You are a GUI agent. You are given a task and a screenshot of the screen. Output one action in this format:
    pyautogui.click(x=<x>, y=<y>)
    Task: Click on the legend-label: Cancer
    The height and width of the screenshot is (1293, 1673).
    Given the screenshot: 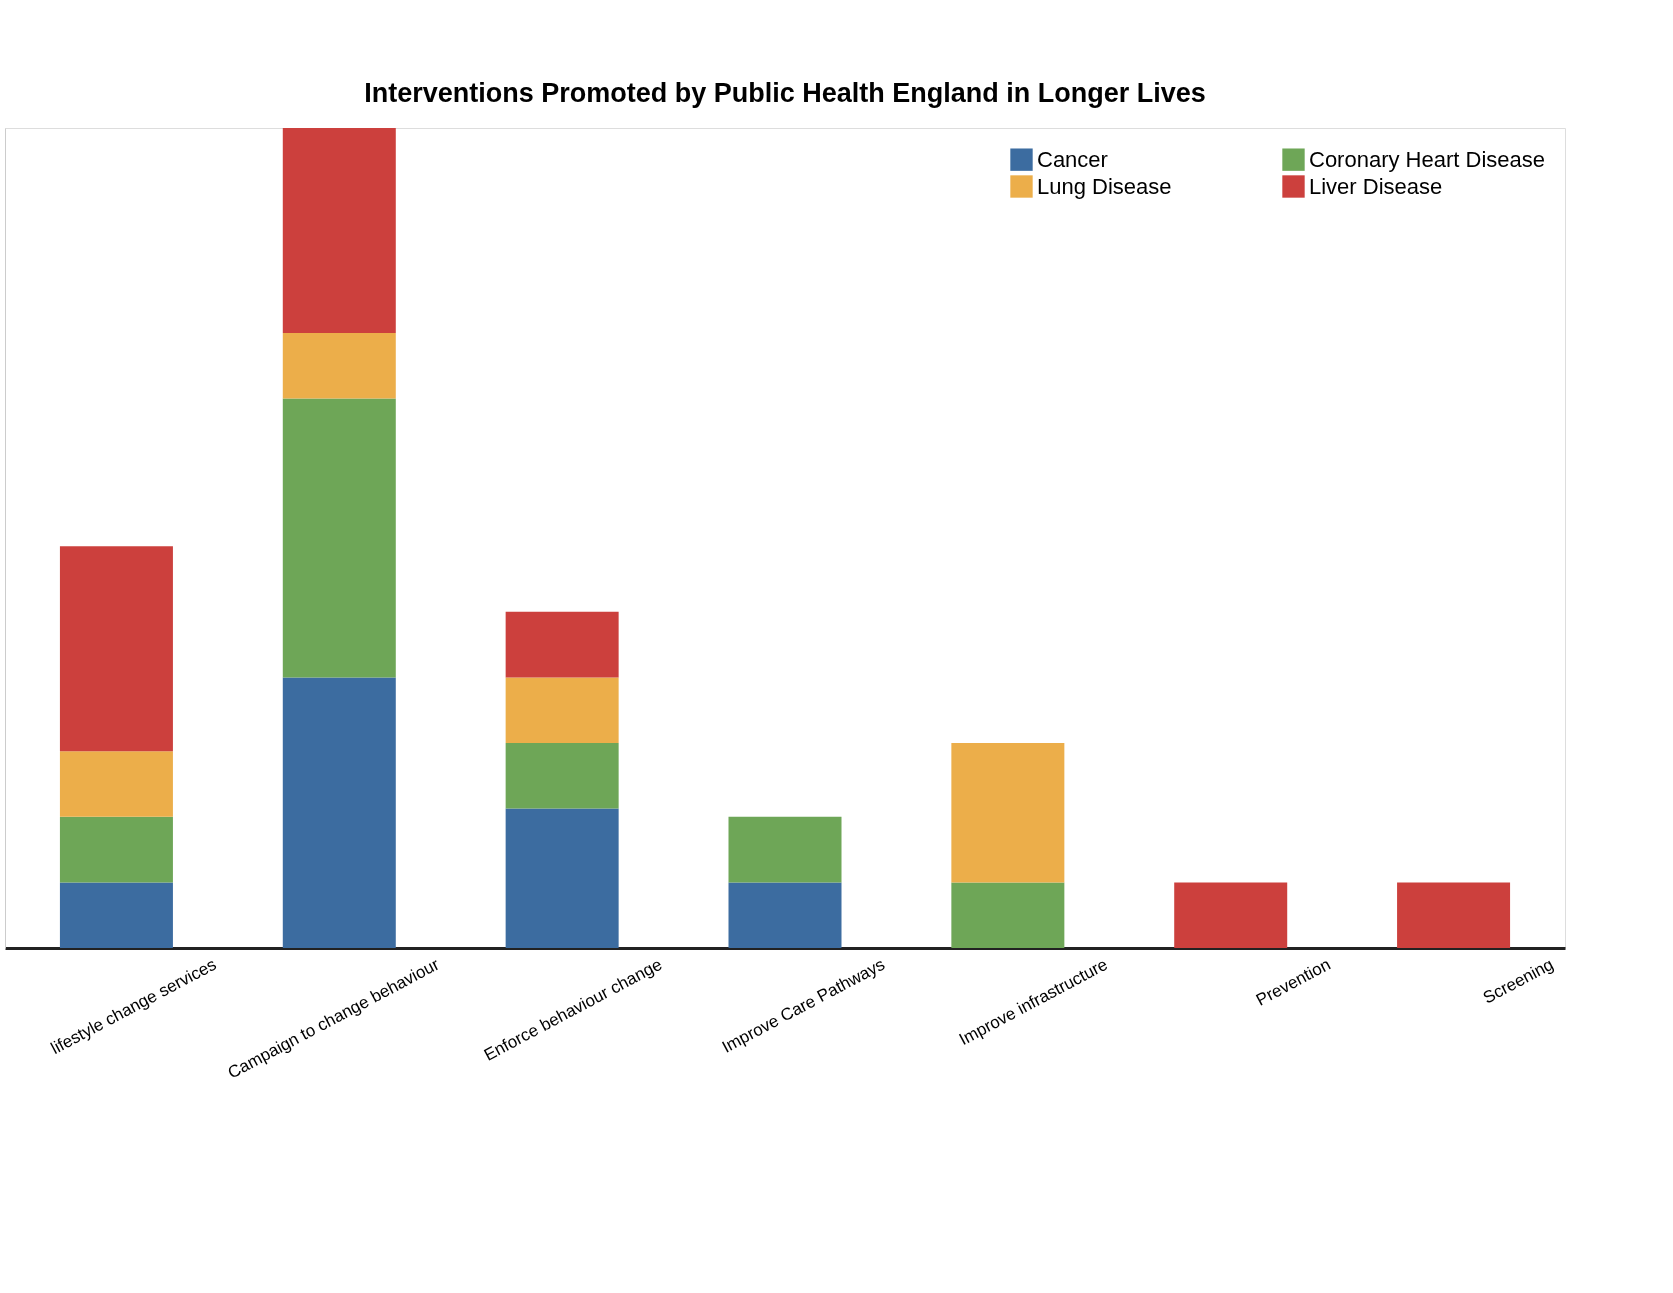 What is the action you would take?
    pyautogui.click(x=1072, y=159)
    